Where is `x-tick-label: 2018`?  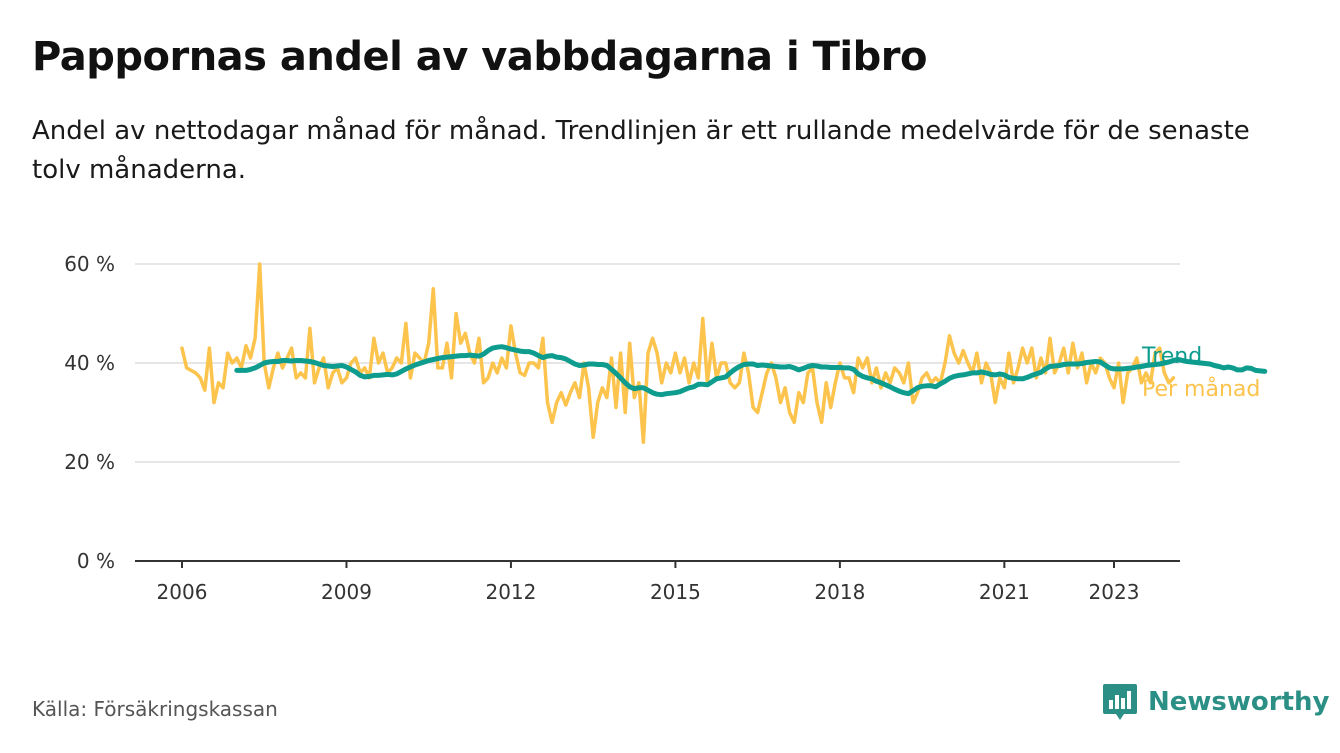
x-tick-label: 2018 is located at coordinates (839, 592).